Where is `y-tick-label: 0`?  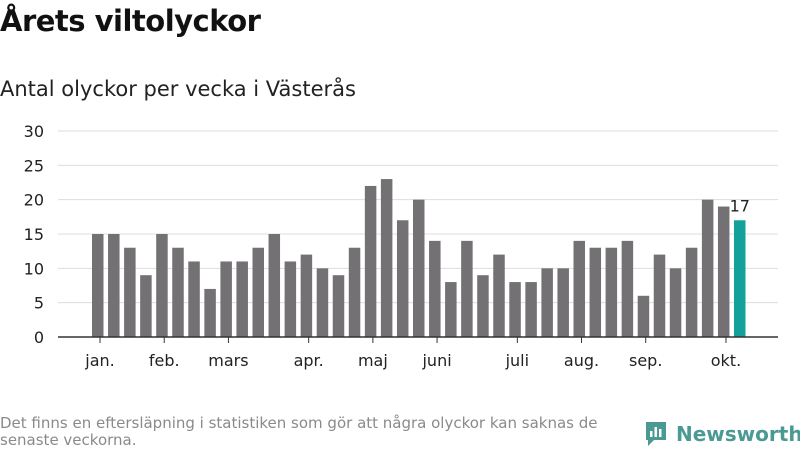
y-tick-label: 0 is located at coordinates (39, 337).